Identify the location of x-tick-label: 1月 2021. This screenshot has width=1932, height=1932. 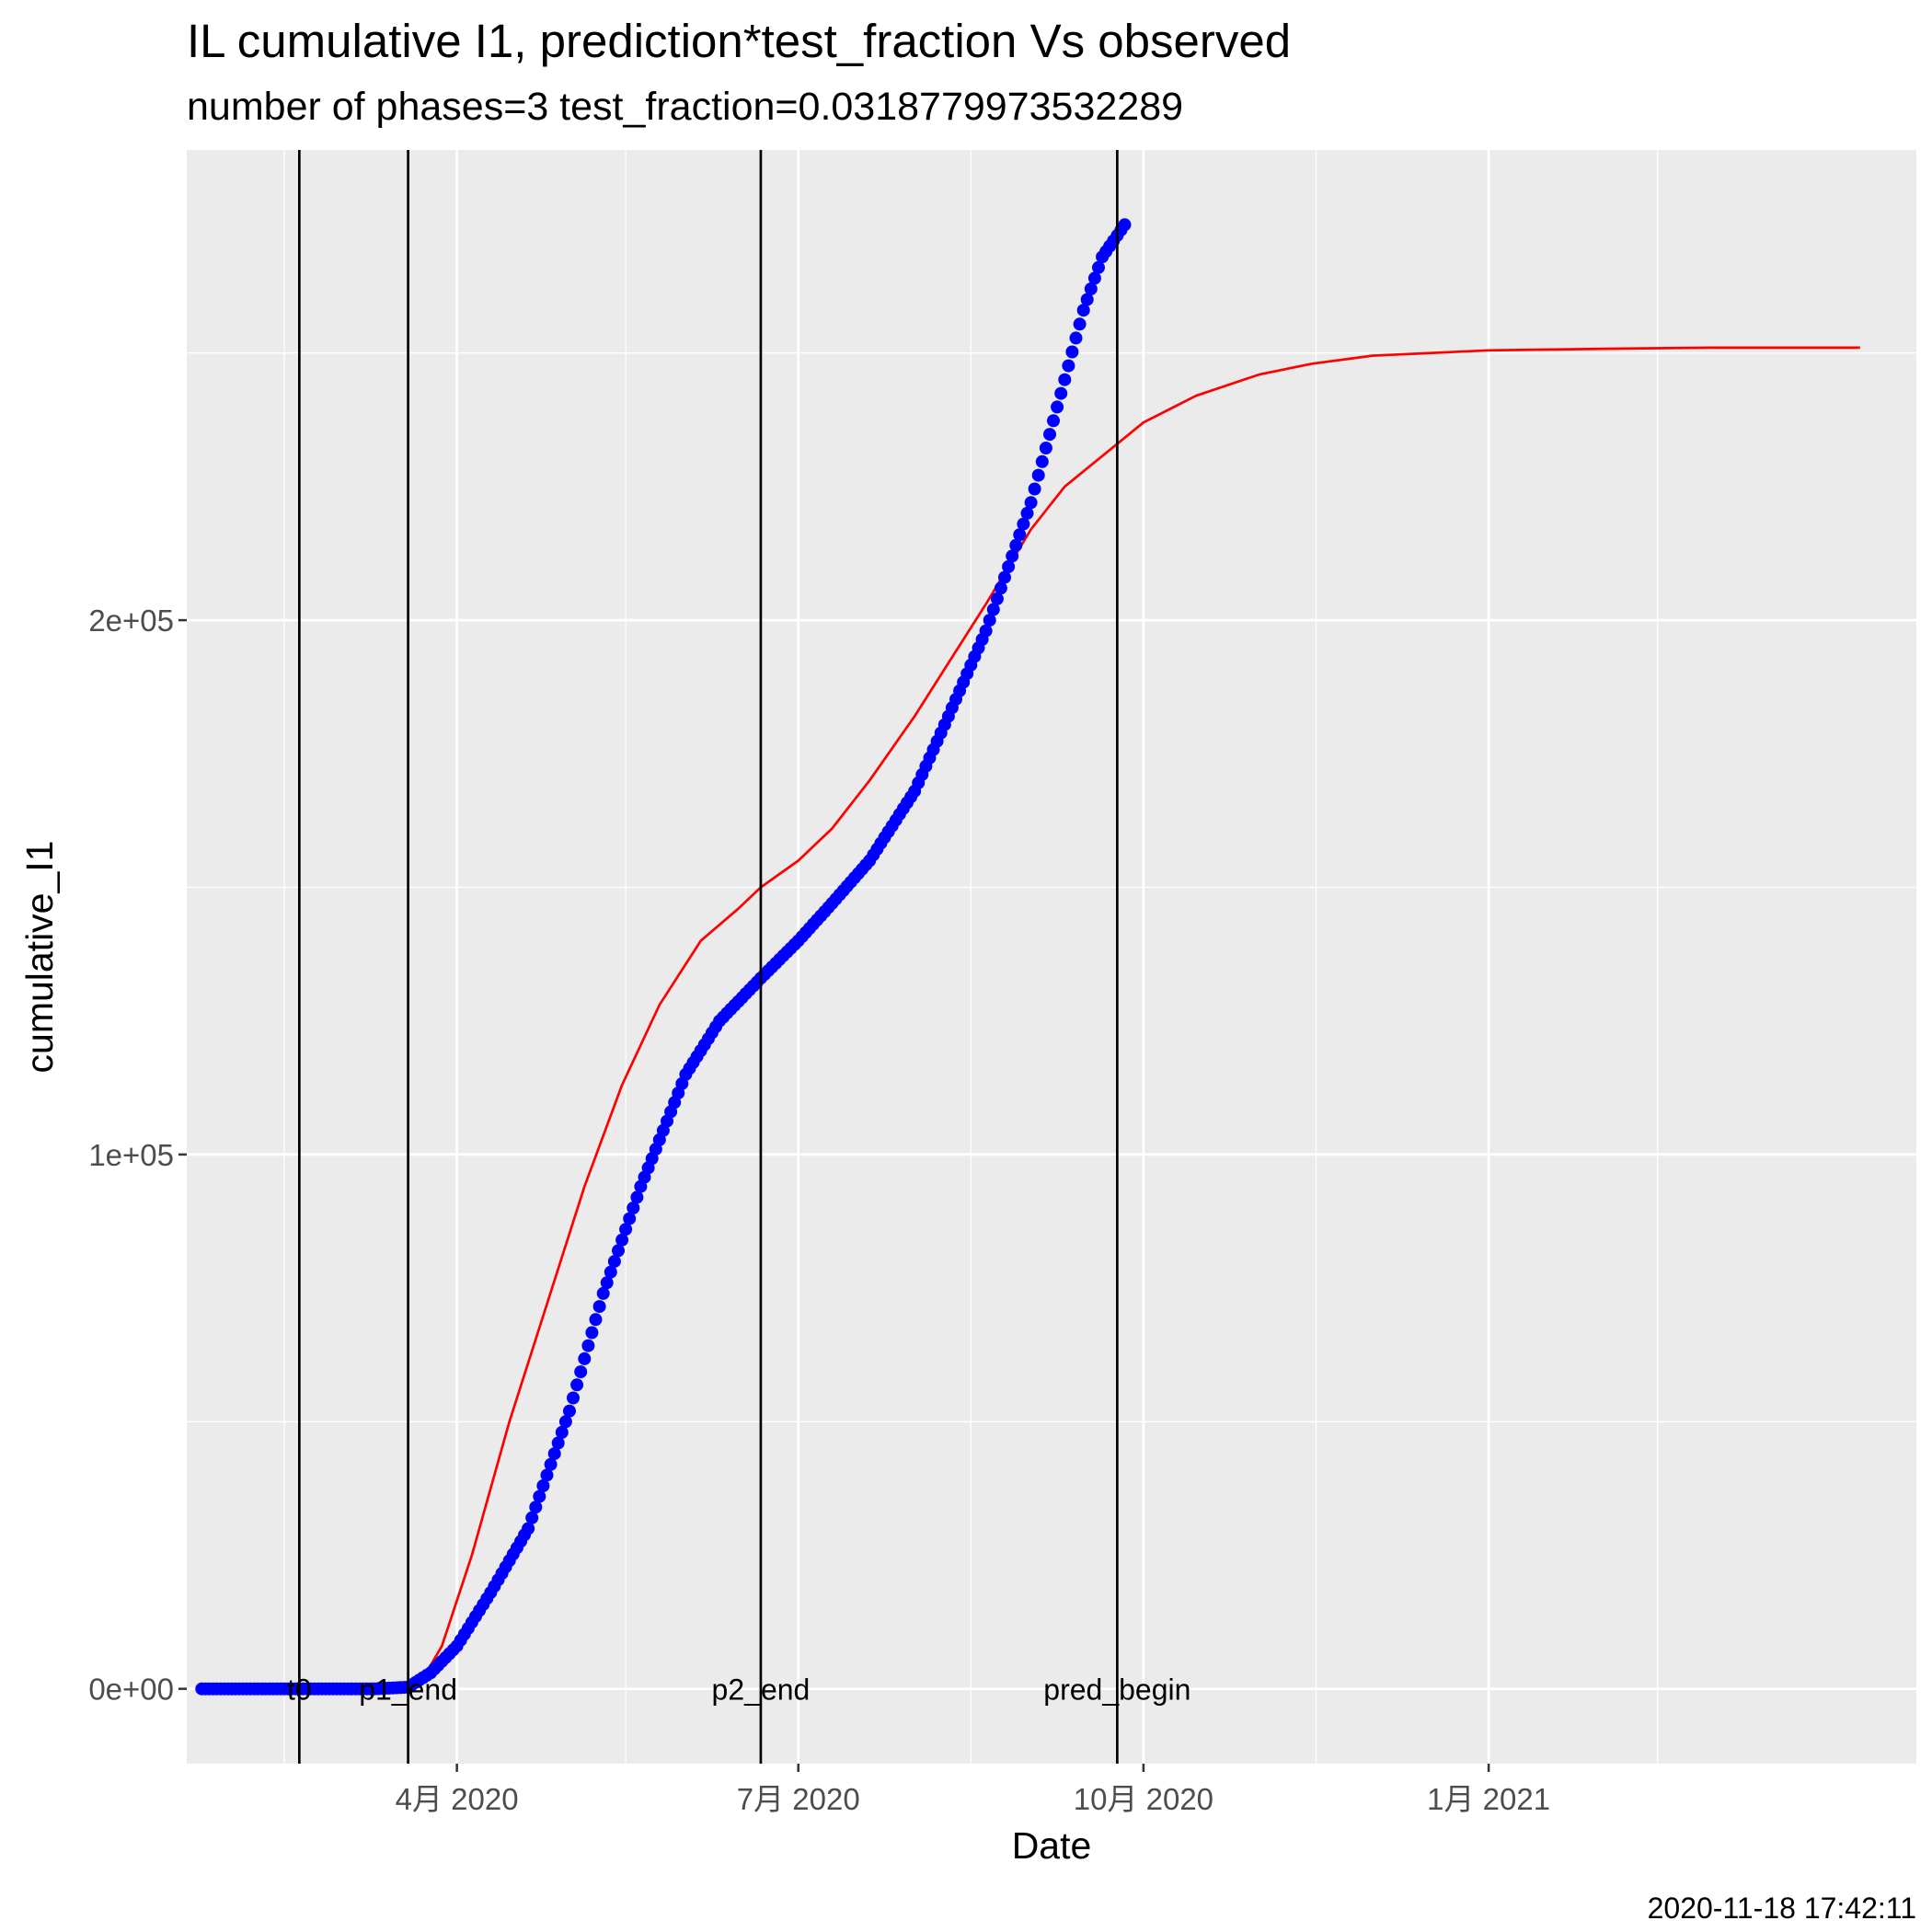
(1488, 1799).